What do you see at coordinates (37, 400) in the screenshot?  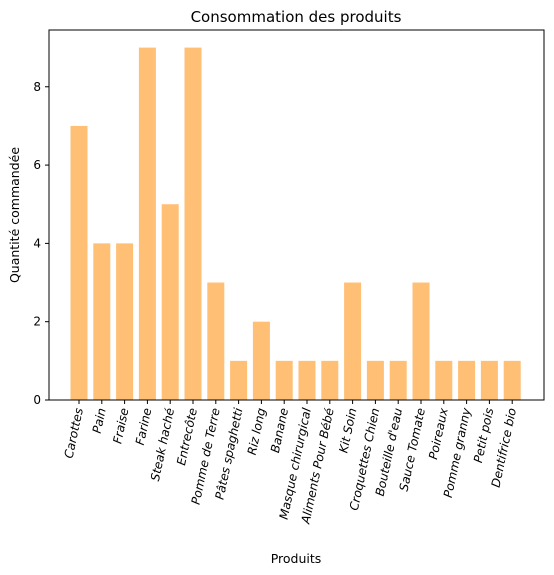 I see `y-tick-label: 0` at bounding box center [37, 400].